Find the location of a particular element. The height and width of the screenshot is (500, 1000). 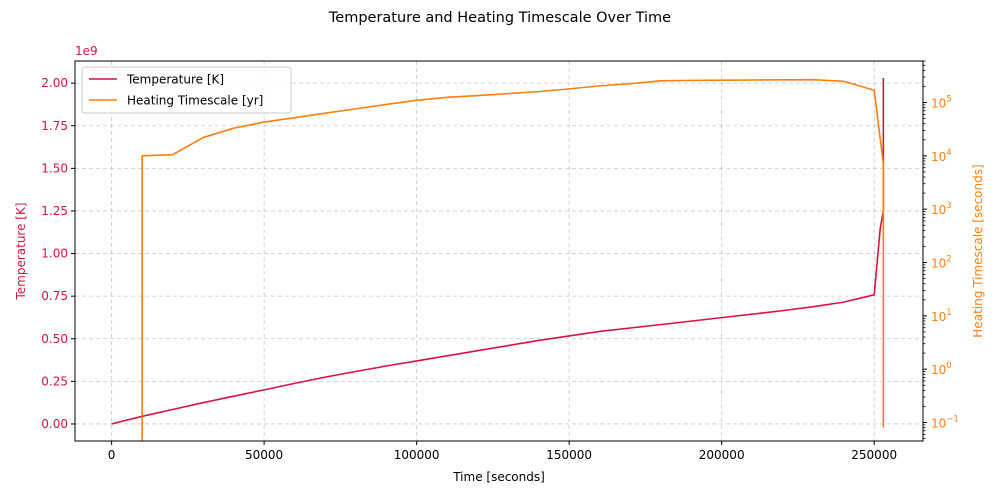

left-tick-label: 1.25 is located at coordinates (54, 211).